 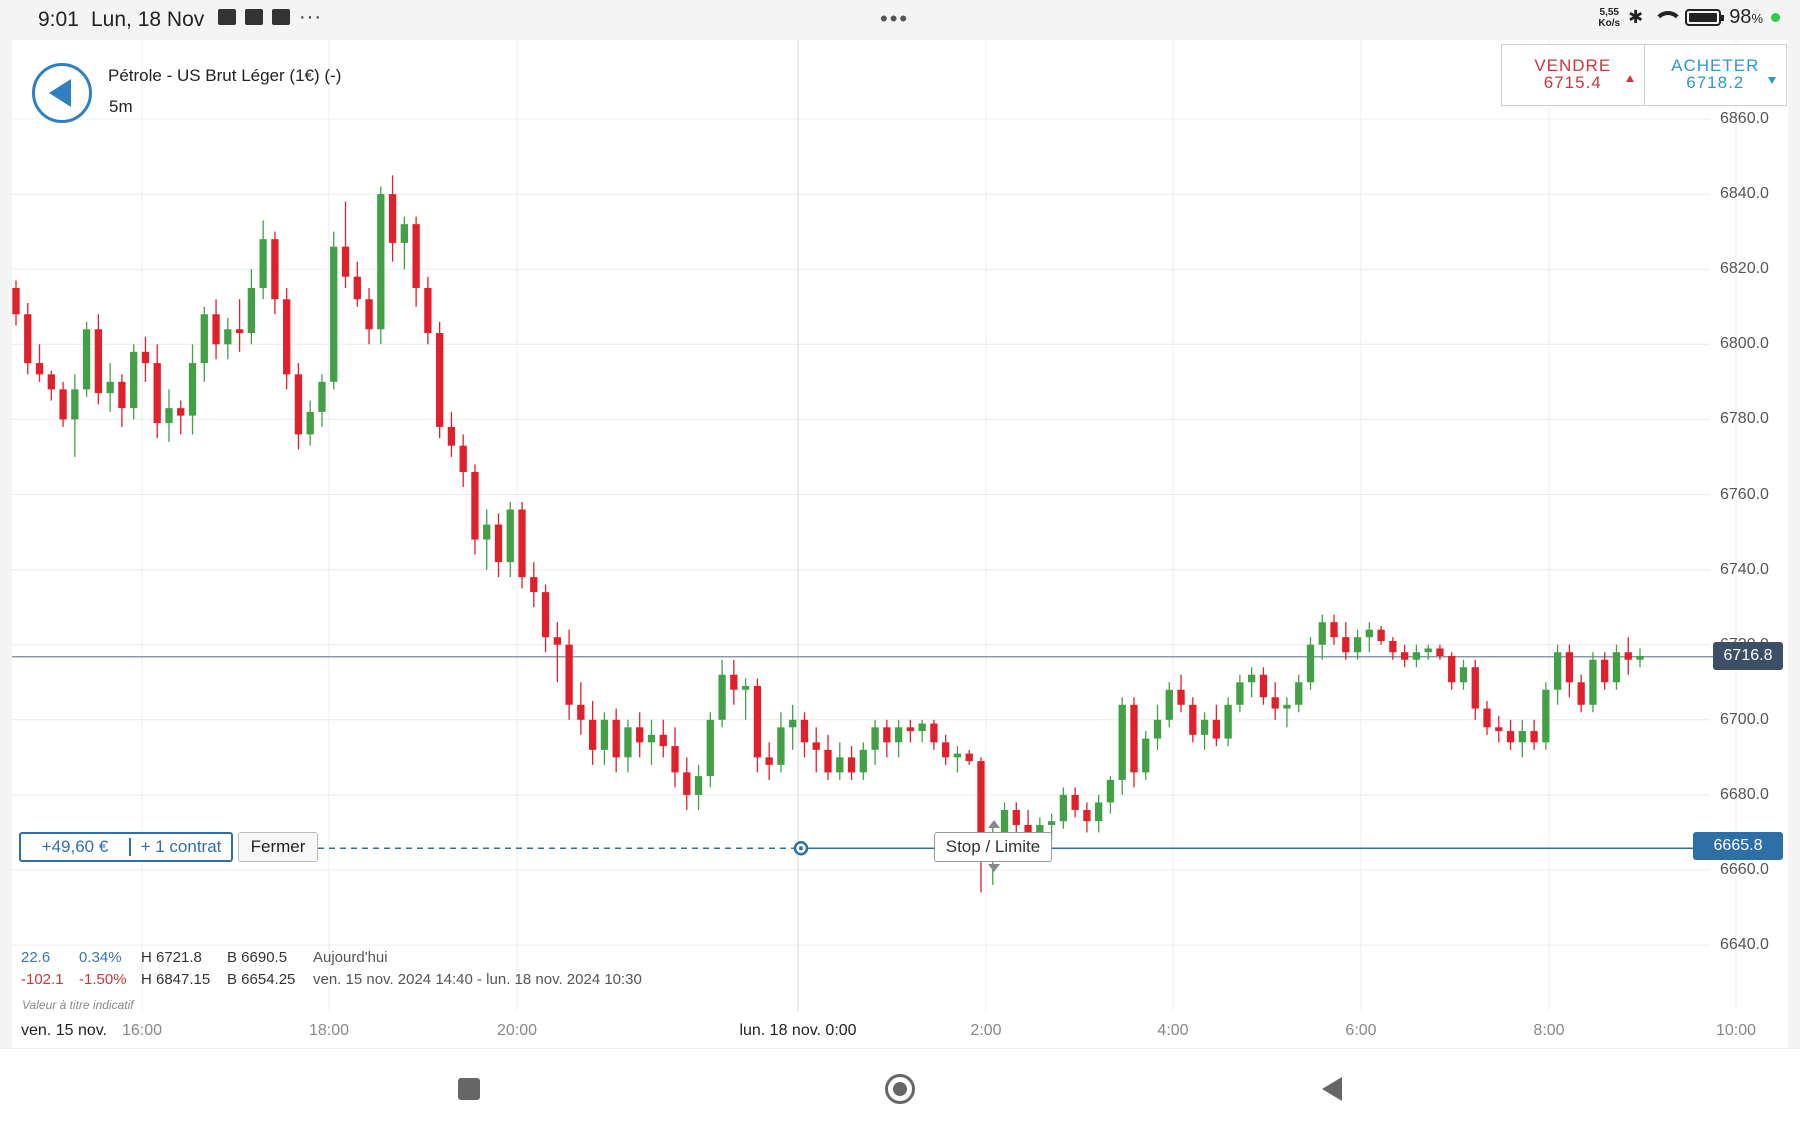 What do you see at coordinates (1332, 1089) in the screenshot?
I see `nav-back-icon` at bounding box center [1332, 1089].